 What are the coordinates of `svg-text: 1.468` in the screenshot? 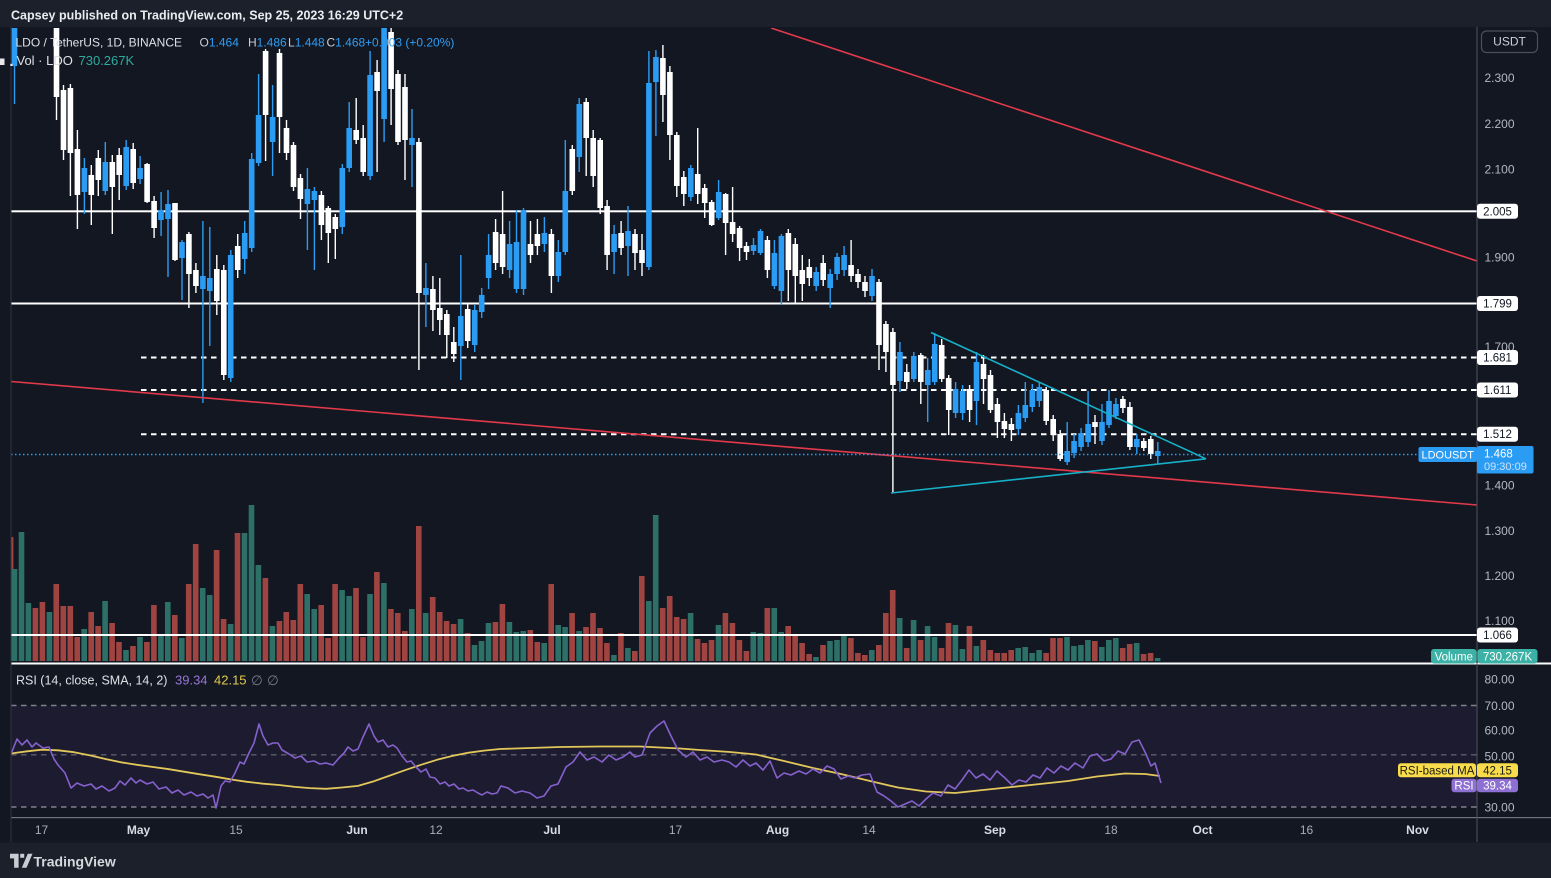 It's located at (1498, 455).